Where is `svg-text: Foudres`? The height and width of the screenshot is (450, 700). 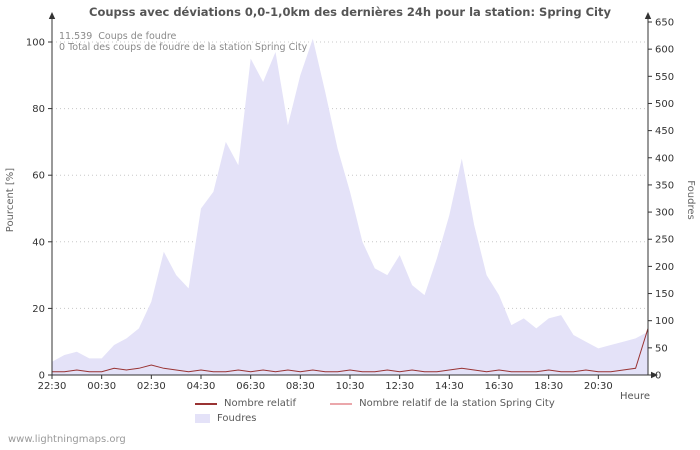 svg-text: Foudres is located at coordinates (690, 199).